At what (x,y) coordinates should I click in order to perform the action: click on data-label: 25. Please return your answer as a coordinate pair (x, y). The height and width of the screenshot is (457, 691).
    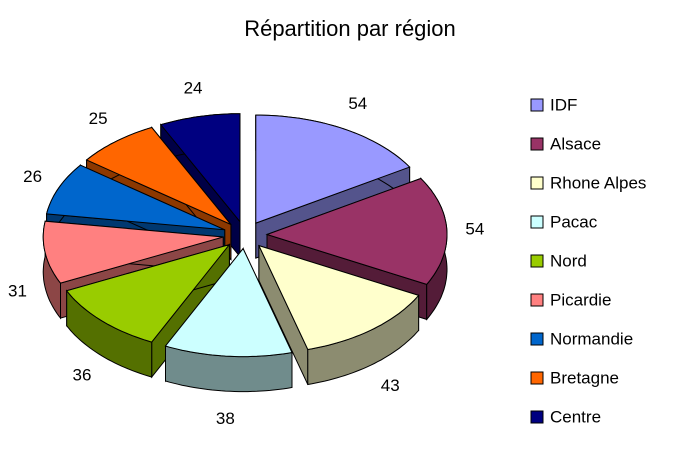
    Looking at the image, I should click on (98, 118).